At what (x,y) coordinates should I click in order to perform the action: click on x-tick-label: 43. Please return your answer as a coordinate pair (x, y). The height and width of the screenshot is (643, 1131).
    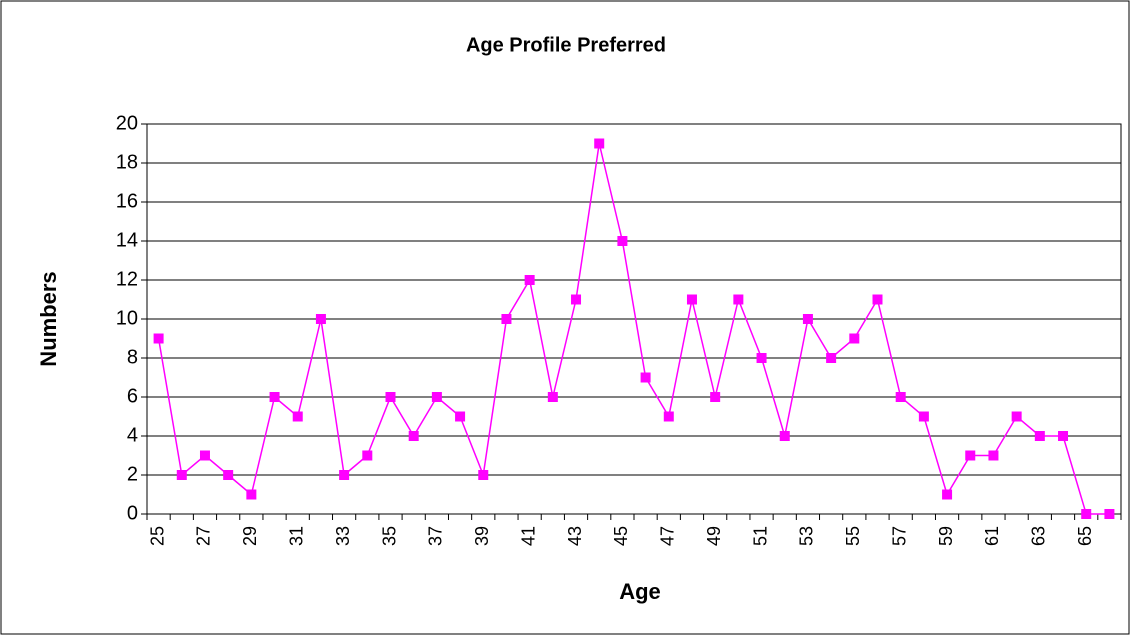
    Looking at the image, I should click on (575, 536).